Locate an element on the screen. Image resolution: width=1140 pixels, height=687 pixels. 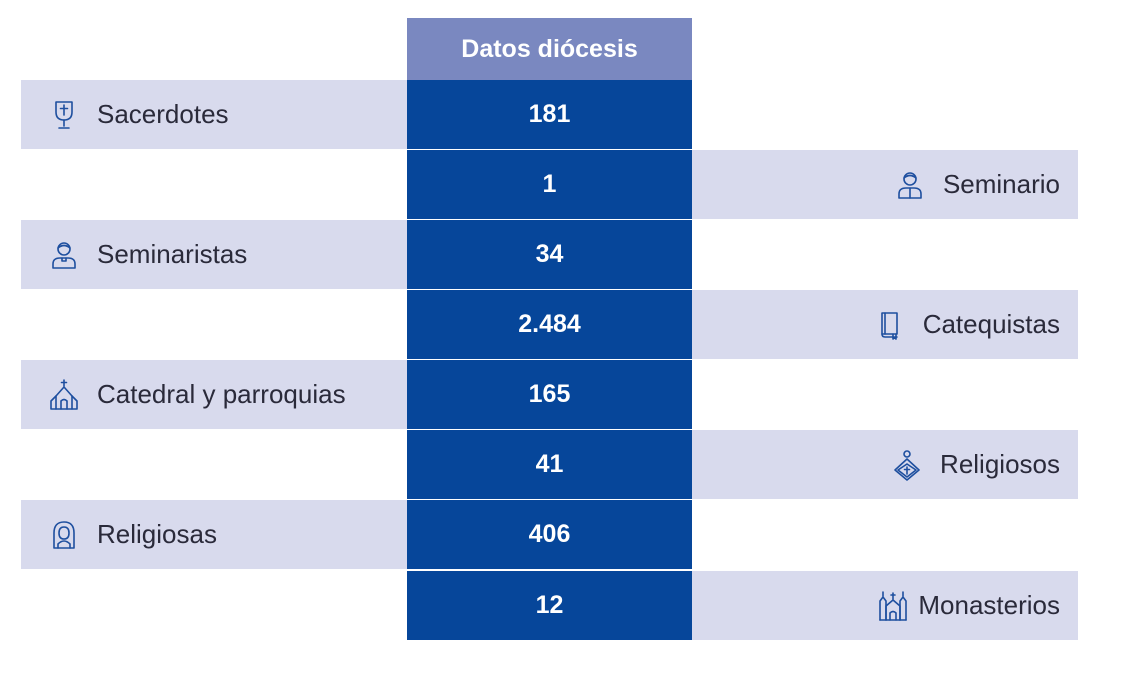
label-text: Seminaristas is located at coordinates (172, 254).